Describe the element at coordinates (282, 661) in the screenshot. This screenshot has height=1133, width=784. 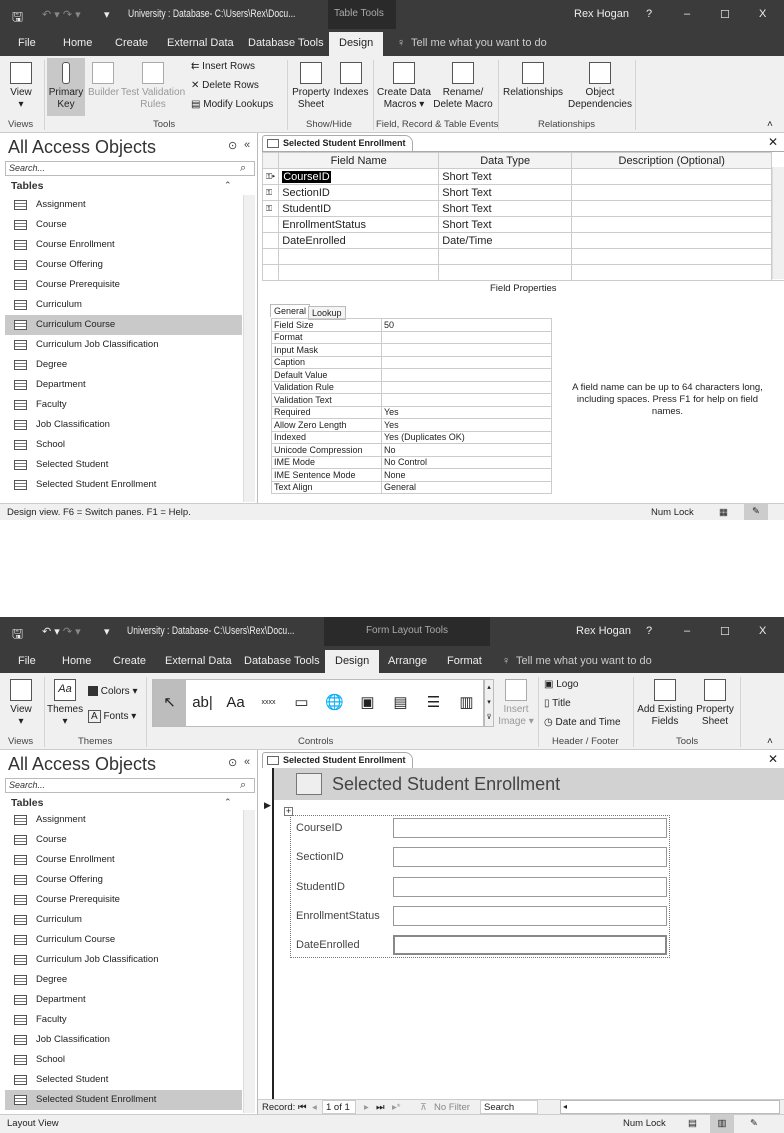
I see `tab-database-tools: Database Tools` at that location.